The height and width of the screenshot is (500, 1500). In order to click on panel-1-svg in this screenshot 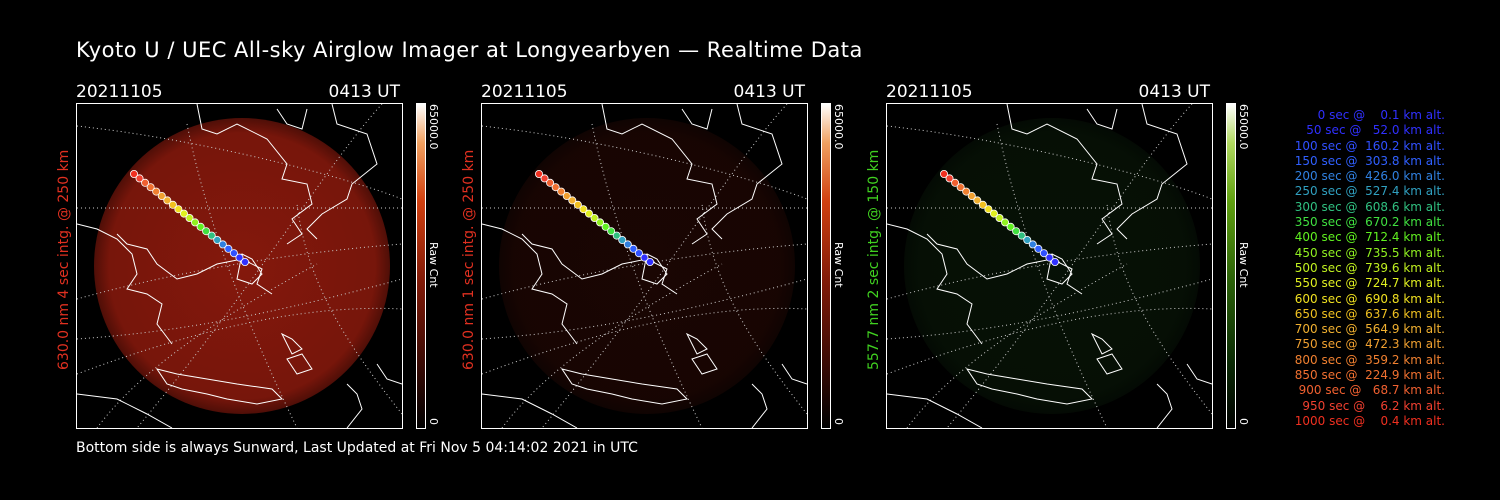, I will do `click(239, 266)`.